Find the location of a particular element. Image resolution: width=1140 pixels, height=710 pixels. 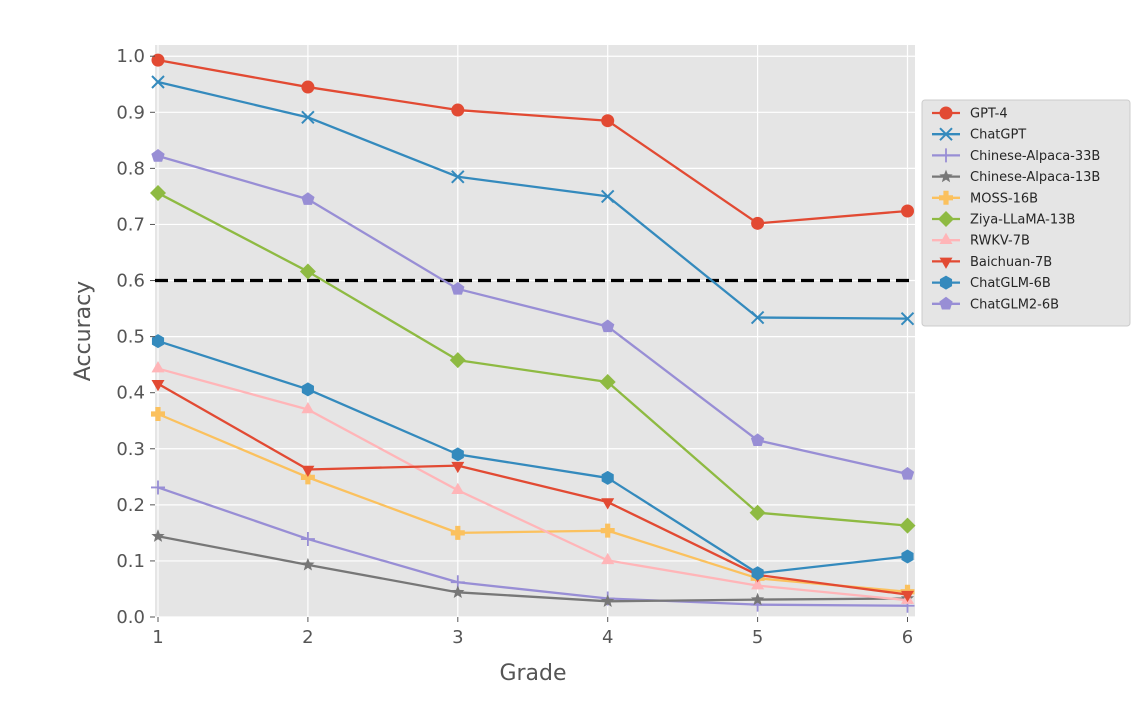

series-chinese-alpaca-33b is located at coordinates (532, 546).